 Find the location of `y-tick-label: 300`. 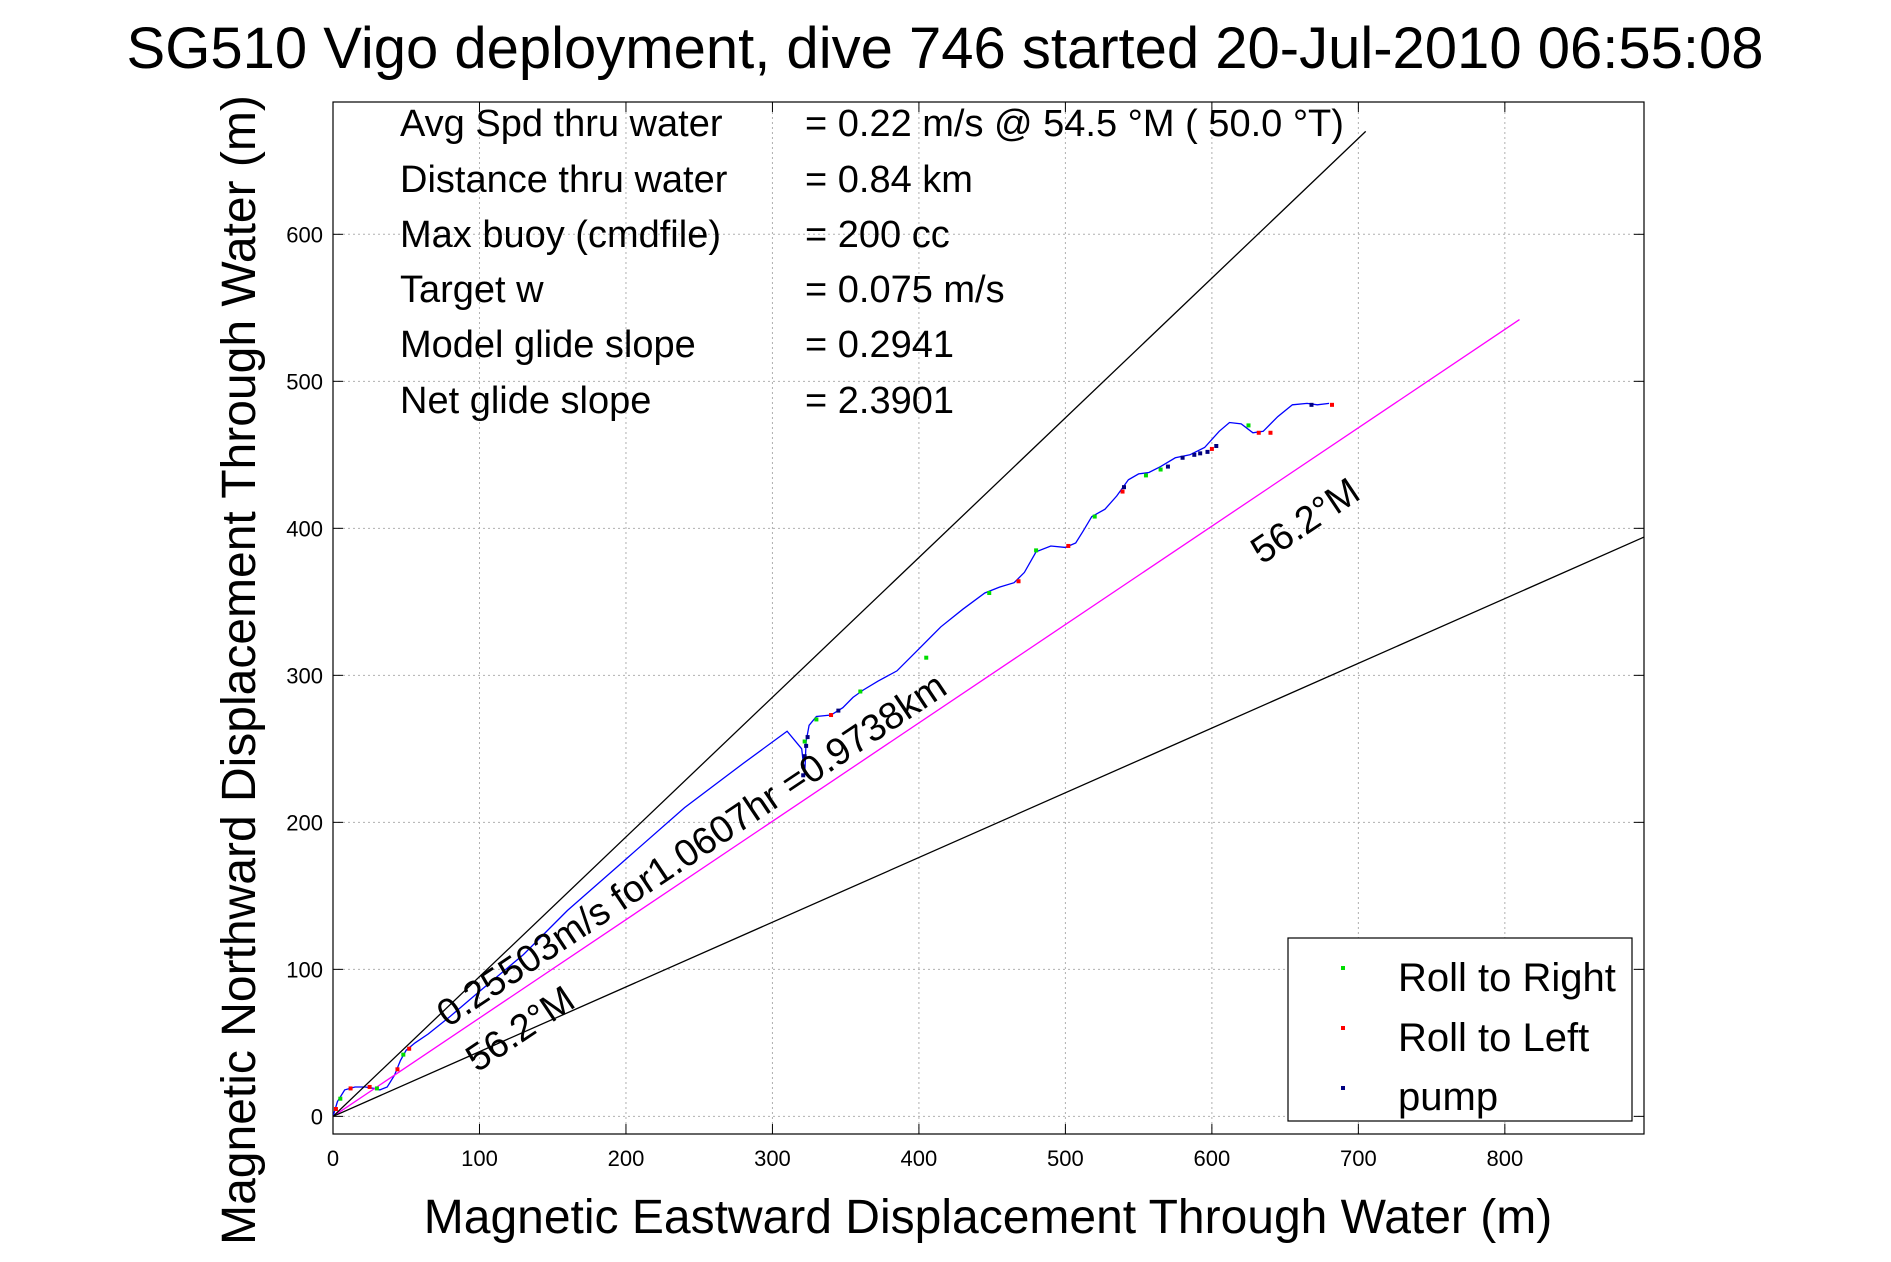

y-tick-label: 300 is located at coordinates (304, 675).